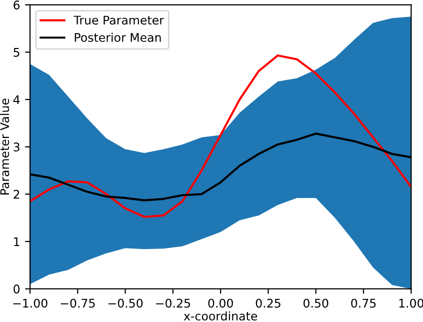 This screenshot has width=423, height=322. What do you see at coordinates (17, 194) in the screenshot?
I see `y-tick-label: 2` at bounding box center [17, 194].